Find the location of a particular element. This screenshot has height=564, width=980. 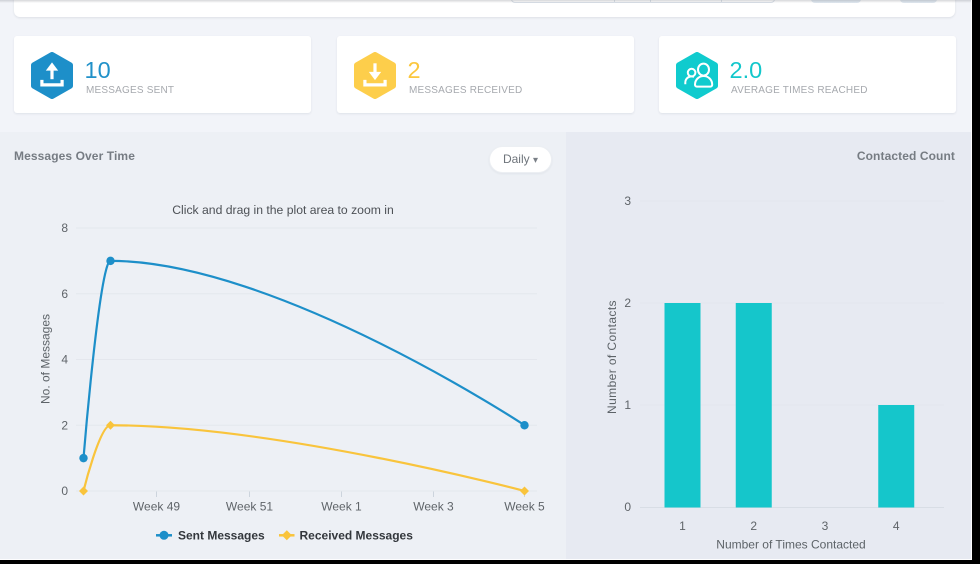

svg-text: No. of Messages is located at coordinates (46, 359).